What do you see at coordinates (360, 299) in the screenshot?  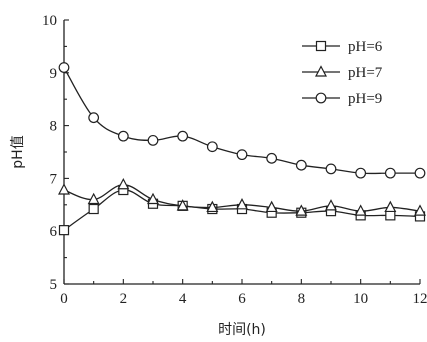 I see `x-tick-label: 10` at bounding box center [360, 299].